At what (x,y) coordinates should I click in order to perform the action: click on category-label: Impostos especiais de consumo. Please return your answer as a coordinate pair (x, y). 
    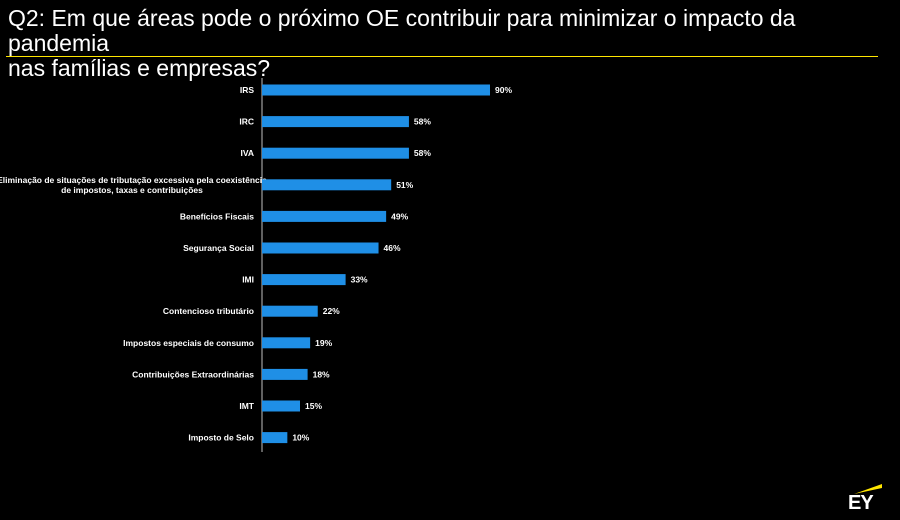
    Looking at the image, I should click on (188, 343).